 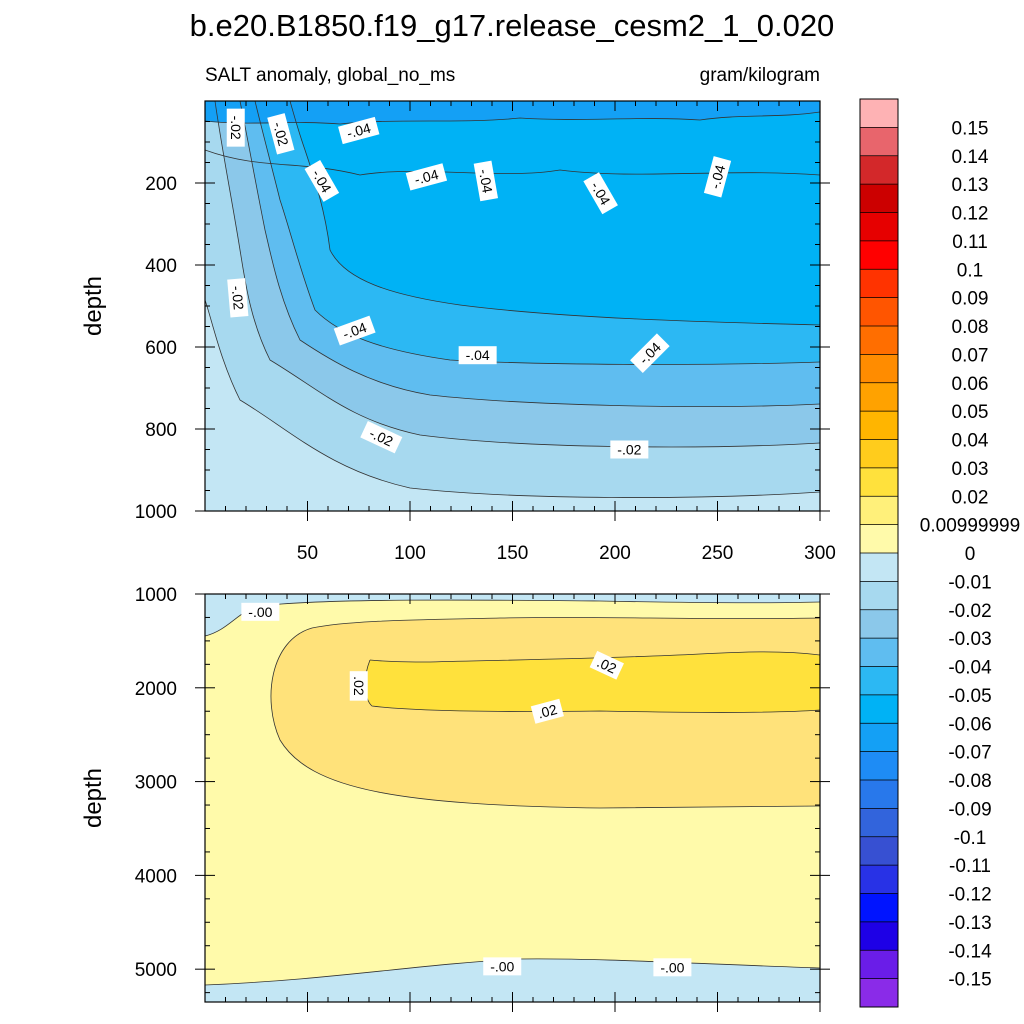 What do you see at coordinates (970, 866) in the screenshot?
I see `colorbar-label: -0.11` at bounding box center [970, 866].